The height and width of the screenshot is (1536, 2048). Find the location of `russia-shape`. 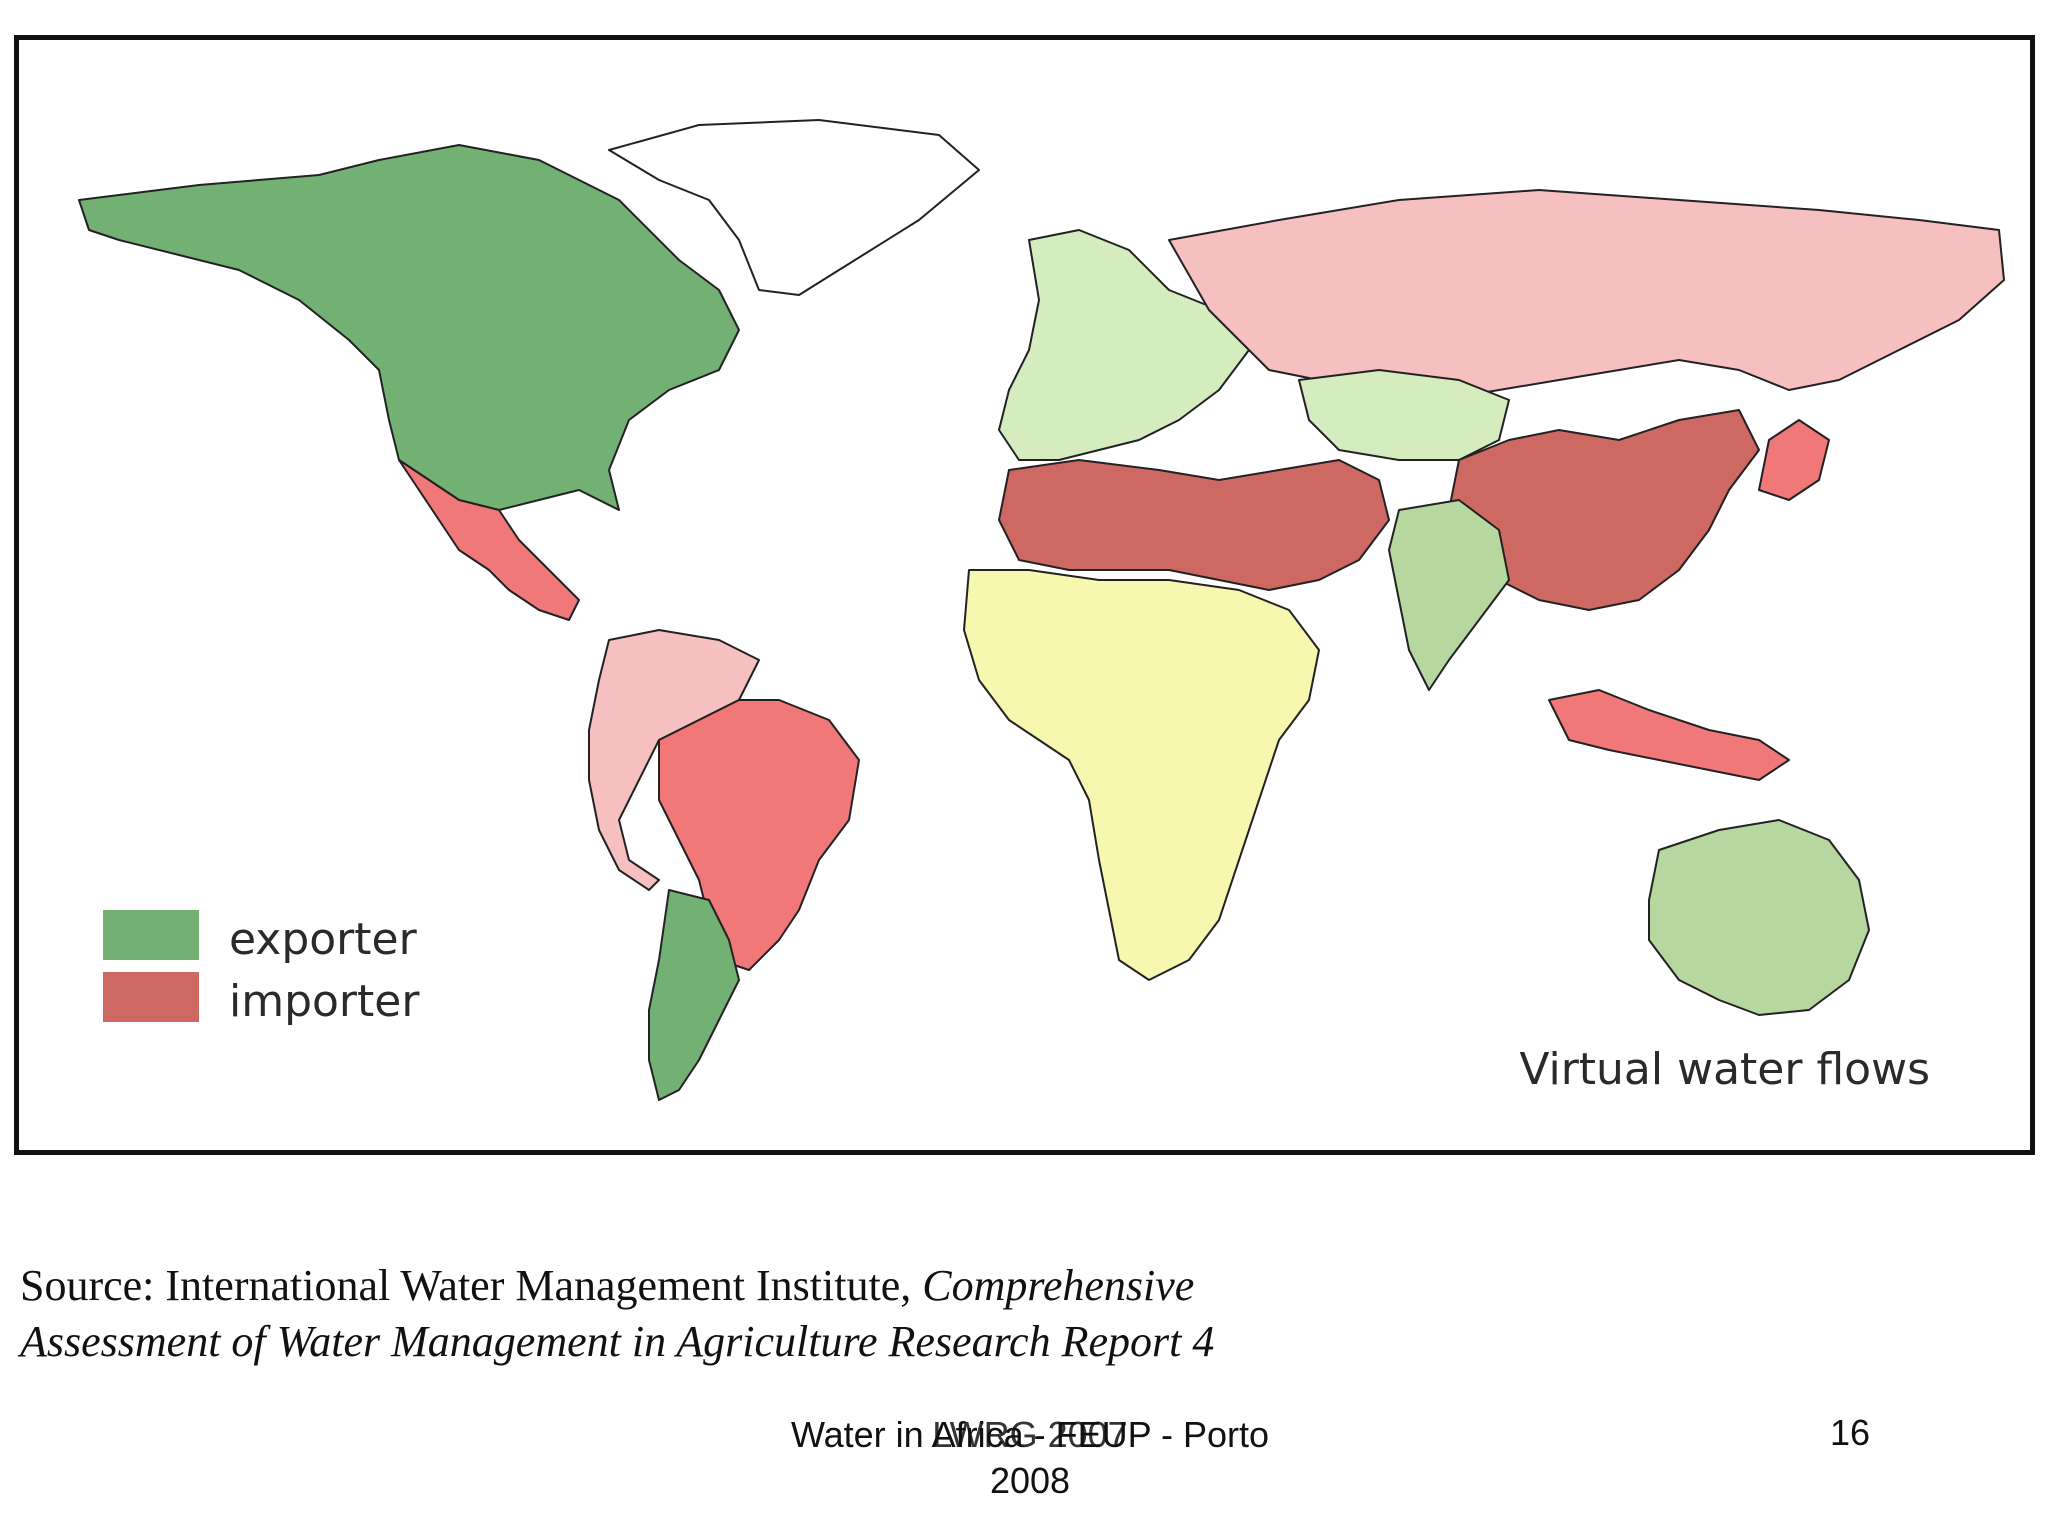

russia-shape is located at coordinates (1586, 295).